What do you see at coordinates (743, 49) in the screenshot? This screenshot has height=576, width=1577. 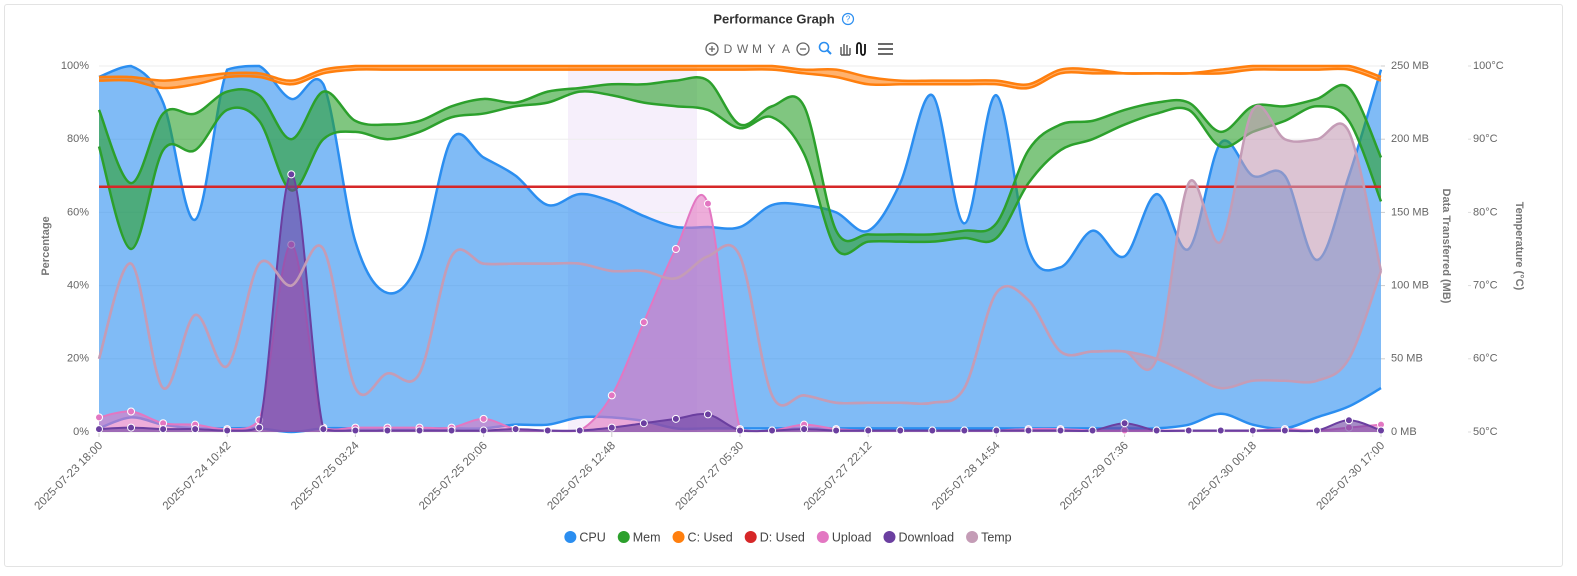 I see `range-button: W` at bounding box center [743, 49].